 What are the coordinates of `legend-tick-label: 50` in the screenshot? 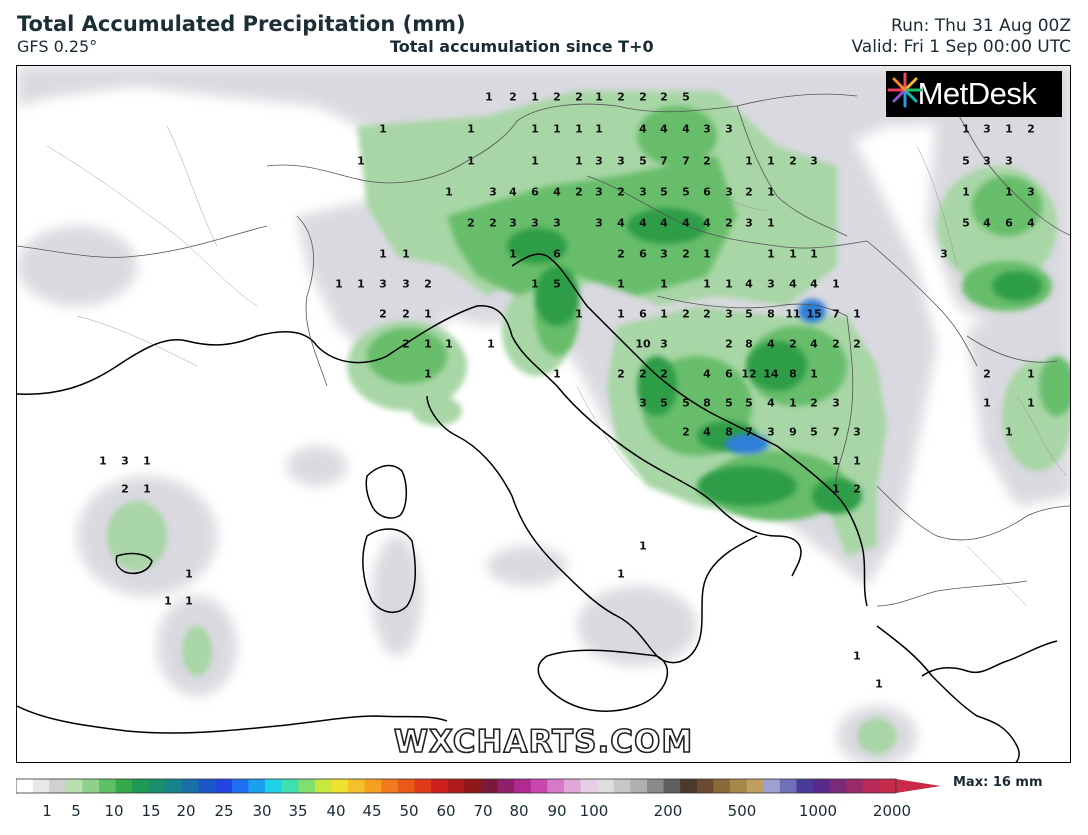 It's located at (409, 811).